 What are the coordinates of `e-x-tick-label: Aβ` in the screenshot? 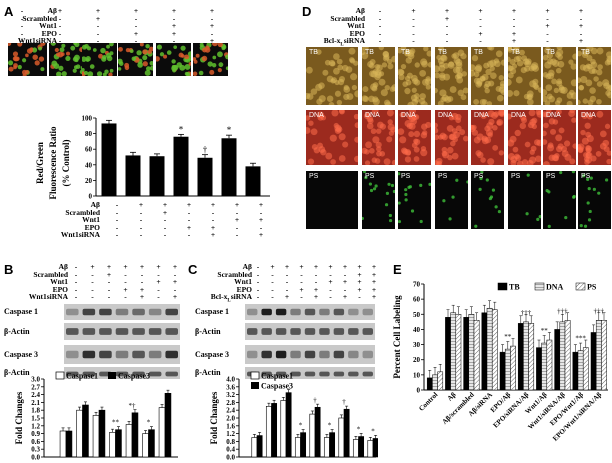 It's located at (452, 397).